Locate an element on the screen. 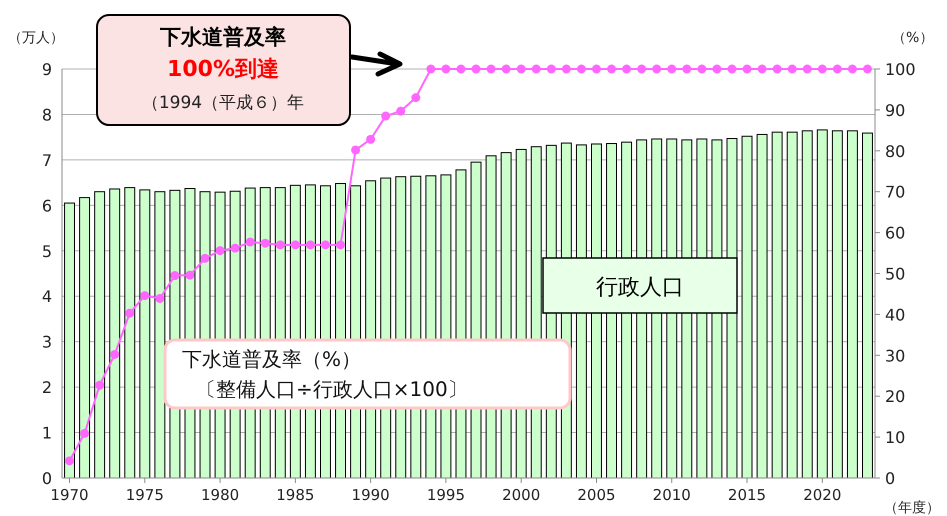 Image resolution: width=947 pixels, height=516 pixels. y-tick-label: 9 is located at coordinates (47, 69).